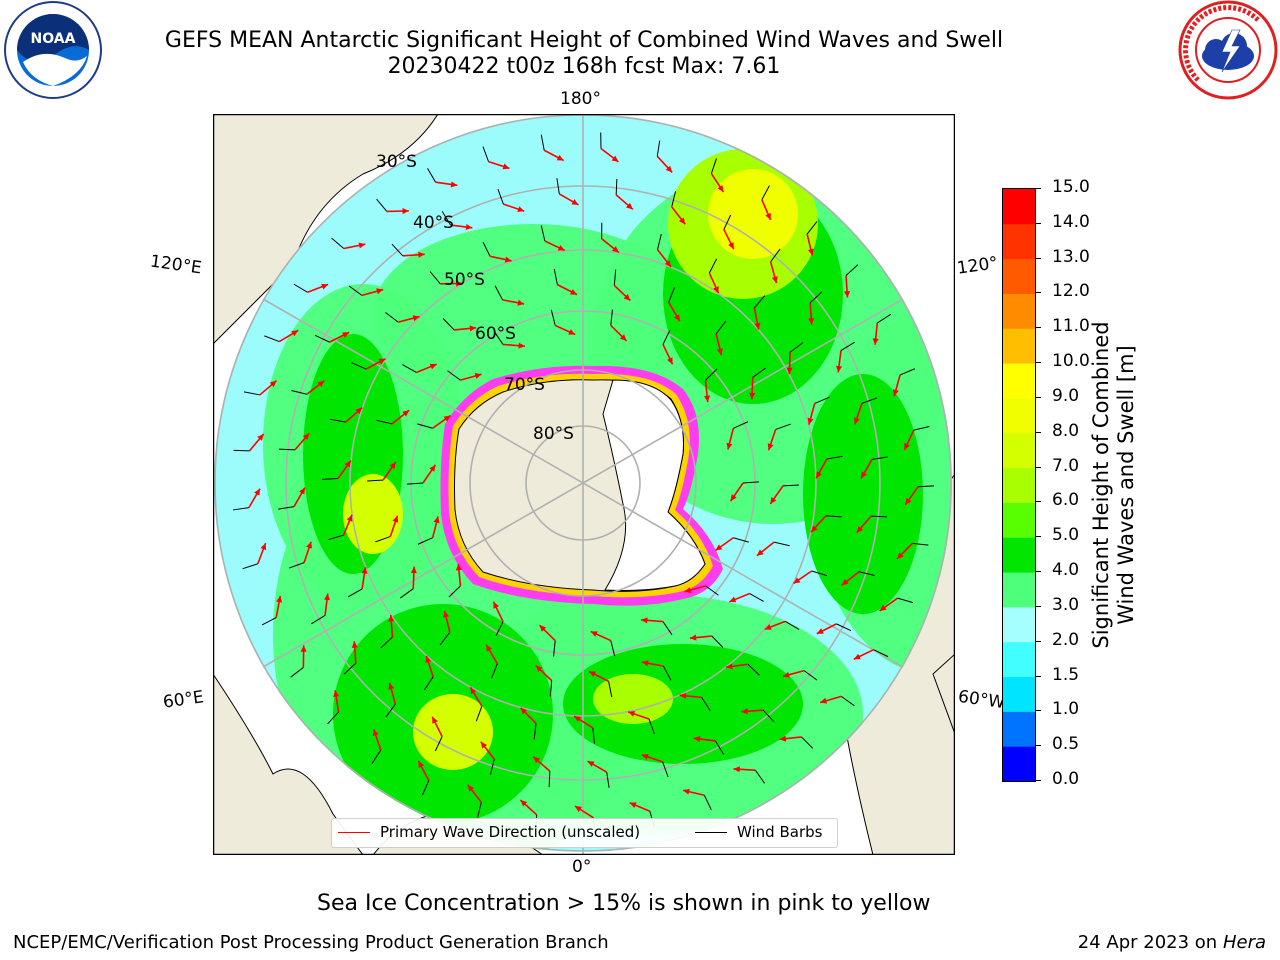 The height and width of the screenshot is (960, 1280). I want to click on colorbar-tick-label: 9.0, so click(1066, 395).